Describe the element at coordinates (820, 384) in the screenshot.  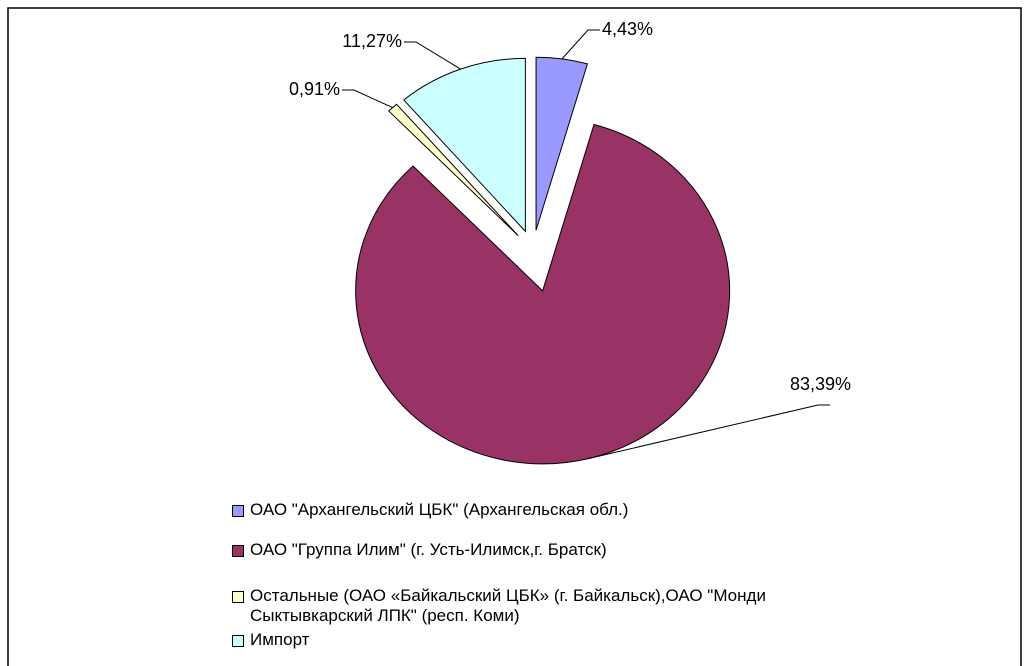
I see `data-label: 83,39%` at that location.